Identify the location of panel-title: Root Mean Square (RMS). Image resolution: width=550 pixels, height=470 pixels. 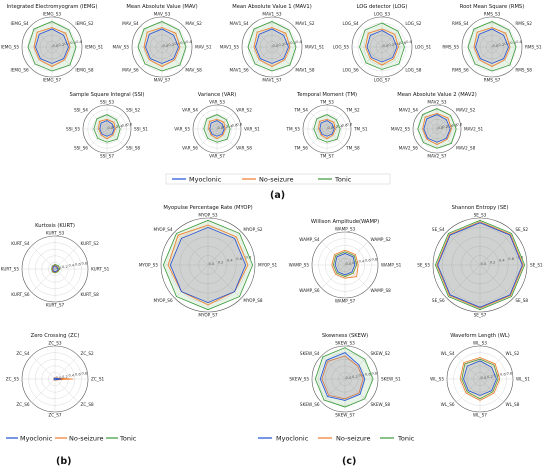
(492, 7).